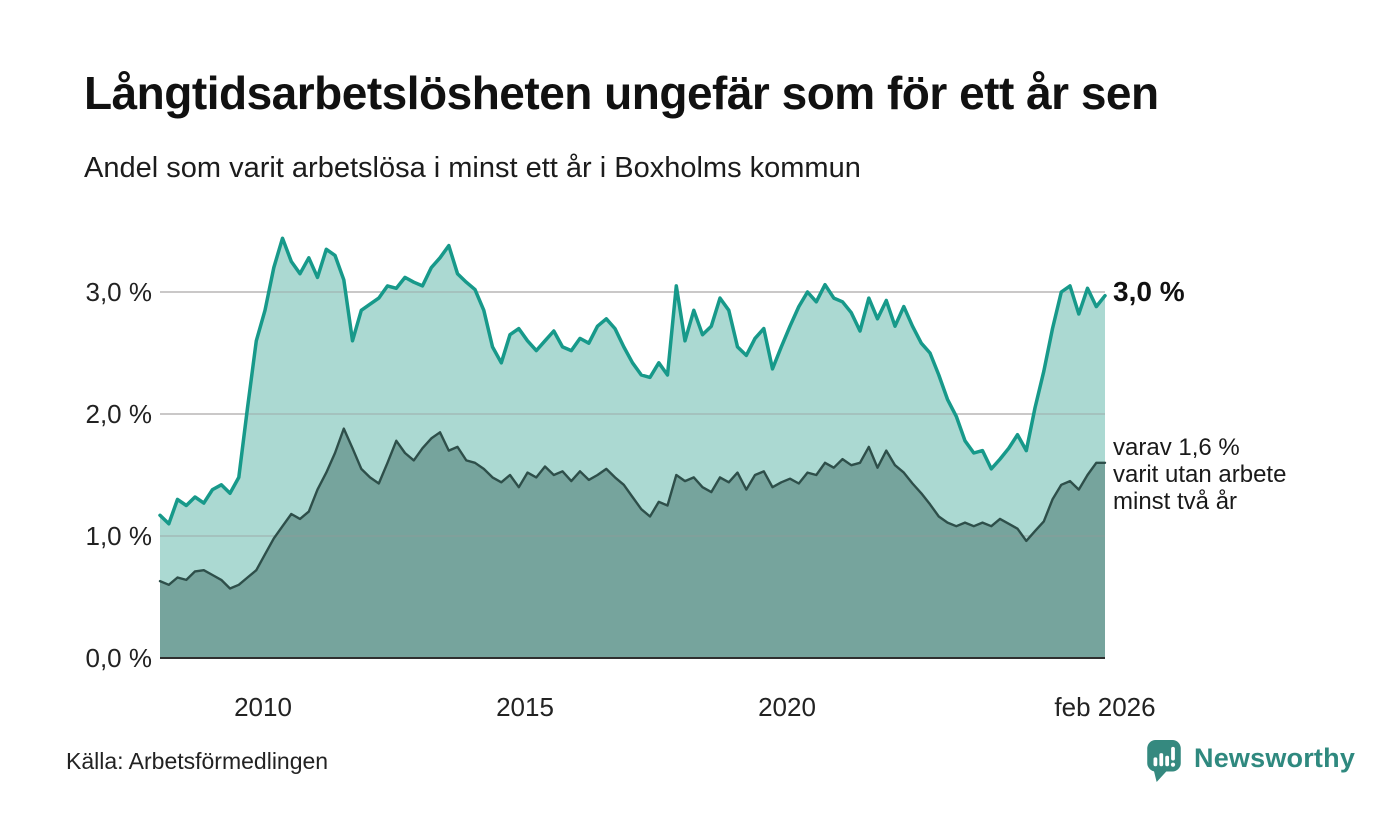  Describe the element at coordinates (787, 707) in the screenshot. I see `x-axis-tick-2020: 2020` at that location.